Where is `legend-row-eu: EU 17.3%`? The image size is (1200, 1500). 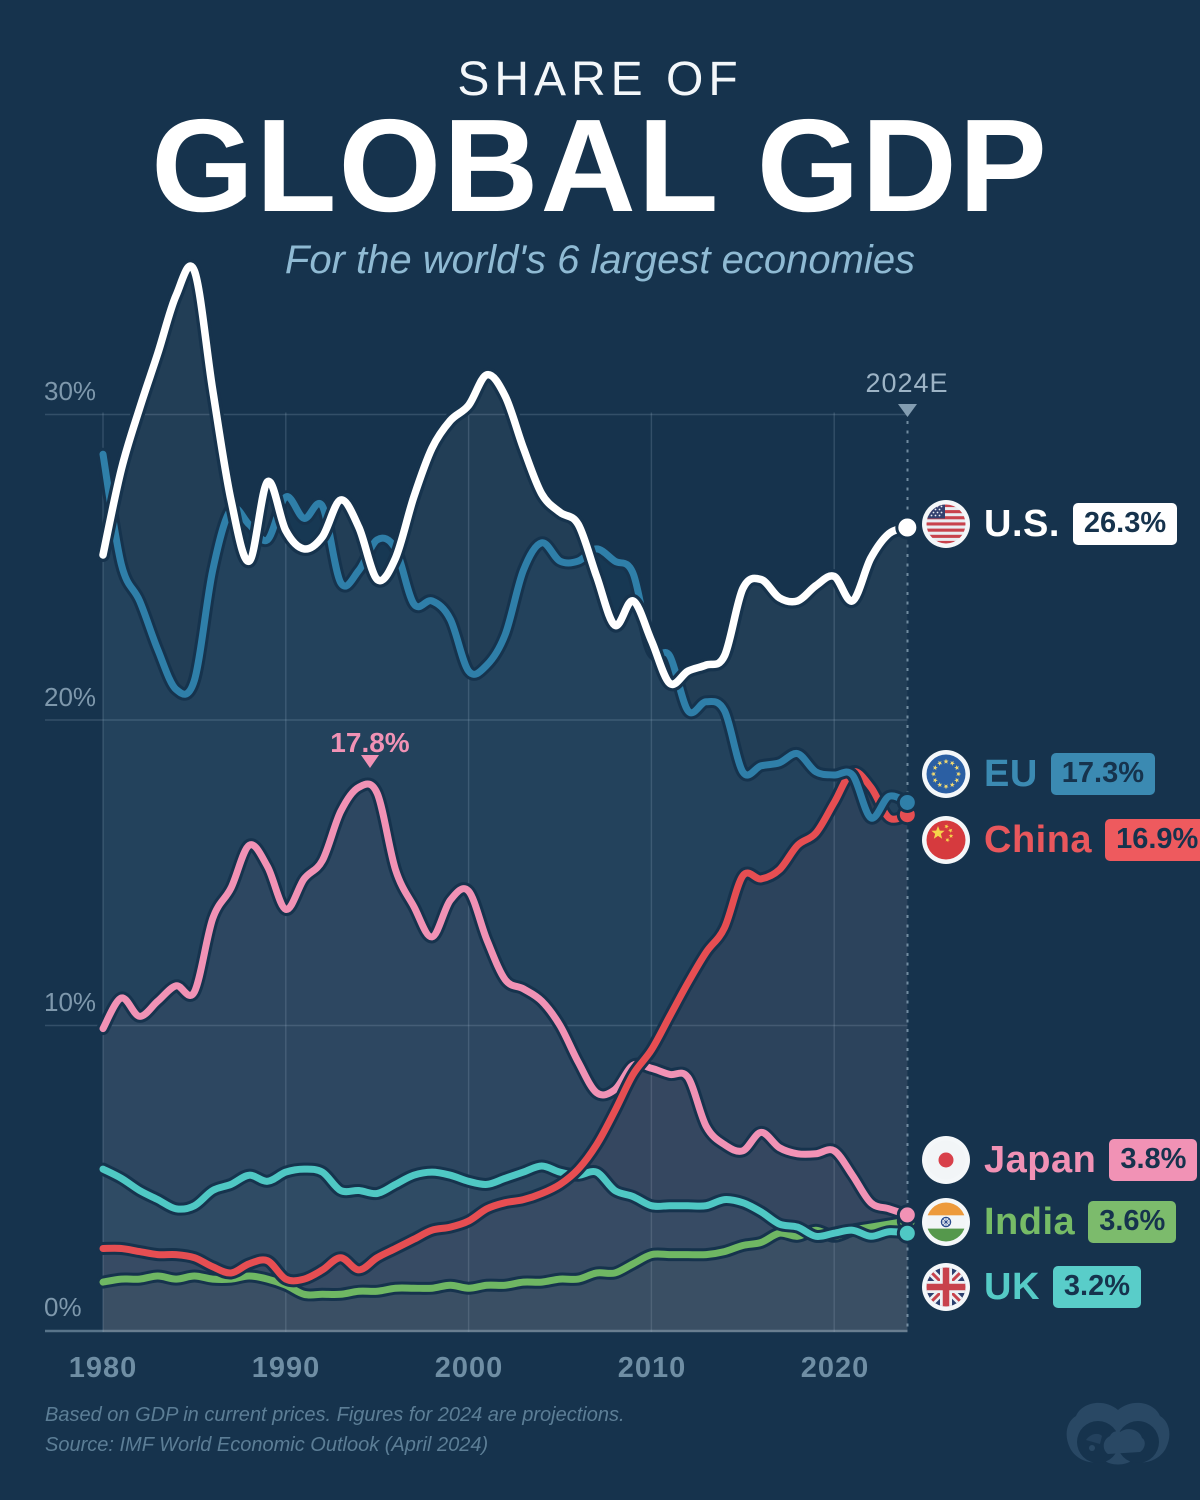
legend-row-eu: EU 17.3% is located at coordinates (1038, 774).